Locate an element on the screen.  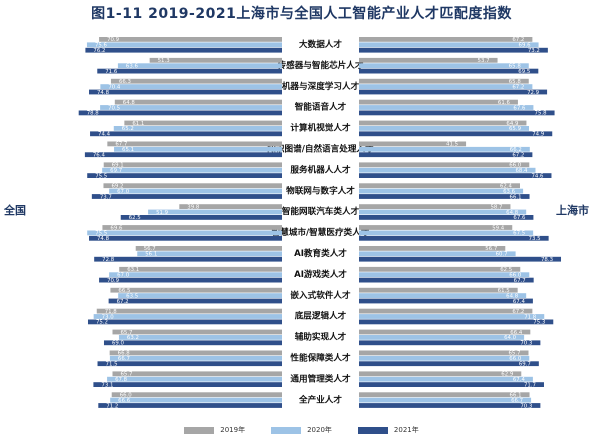
shanghai-value-label-2019: 41.5 is located at coordinates (452, 145).